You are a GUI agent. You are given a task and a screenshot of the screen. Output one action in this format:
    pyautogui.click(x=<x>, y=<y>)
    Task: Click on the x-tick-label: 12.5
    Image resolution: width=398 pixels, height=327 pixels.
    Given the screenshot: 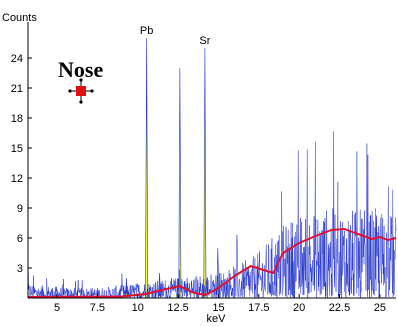 What is the action you would take?
    pyautogui.click(x=177, y=308)
    